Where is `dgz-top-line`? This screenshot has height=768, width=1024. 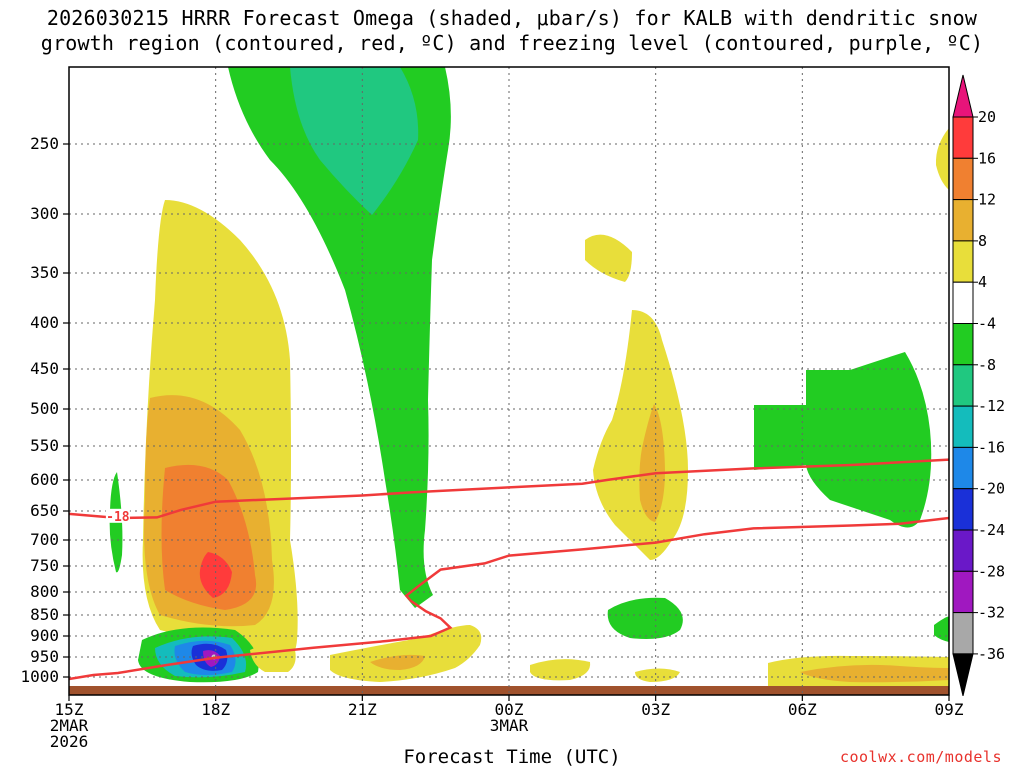 dgz-top-line is located at coordinates (509, 489).